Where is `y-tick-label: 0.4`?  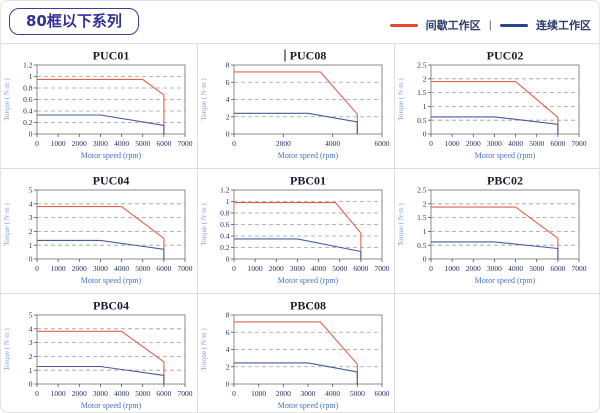 y-tick-label: 0.4 is located at coordinates (225, 236).